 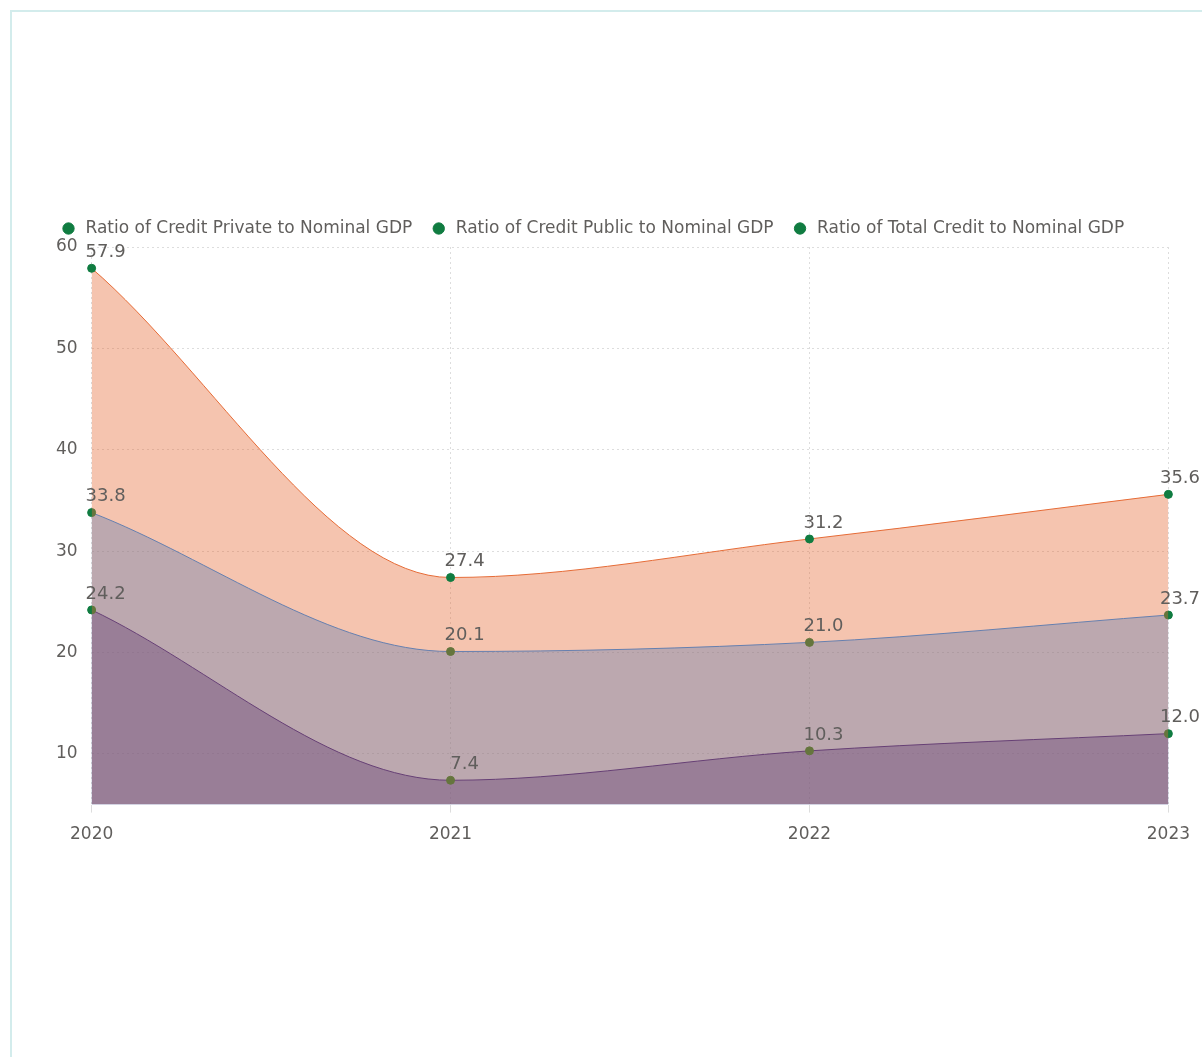 I want to click on y-tick-label: 10, so click(x=66, y=752).